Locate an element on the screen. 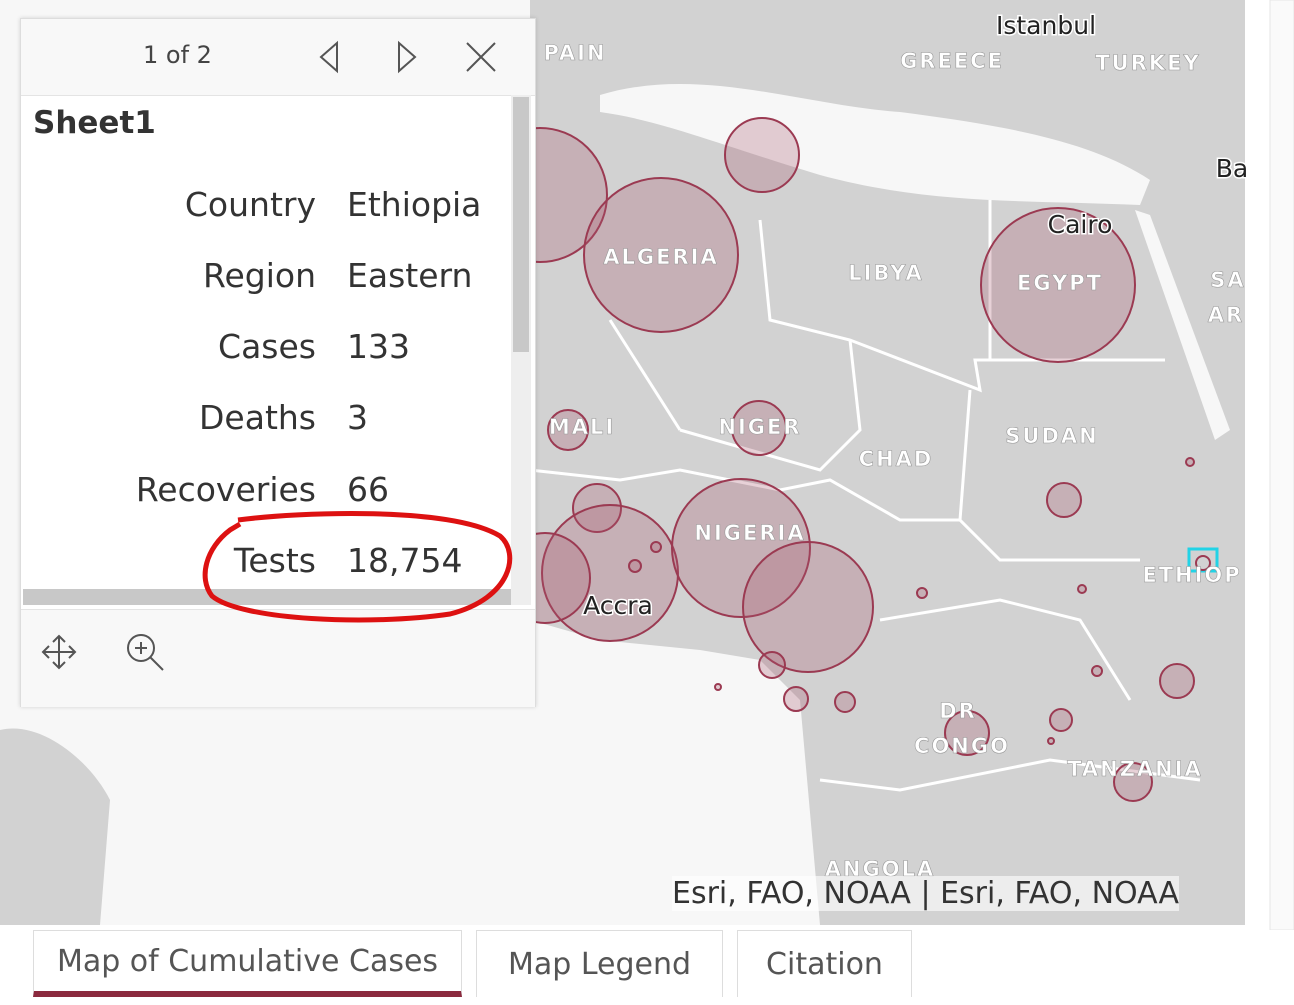  country-label: MALI is located at coordinates (582, 427).